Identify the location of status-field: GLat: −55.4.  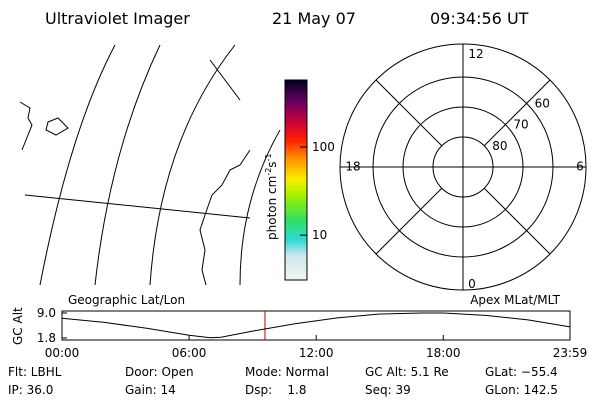
(521, 372).